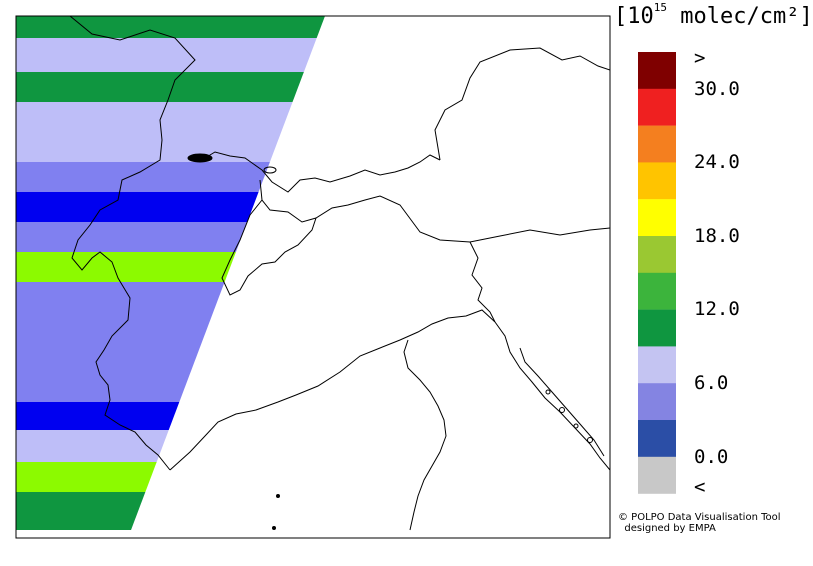 The width and height of the screenshot is (813, 566). I want to click on colorbar, so click(657, 273).